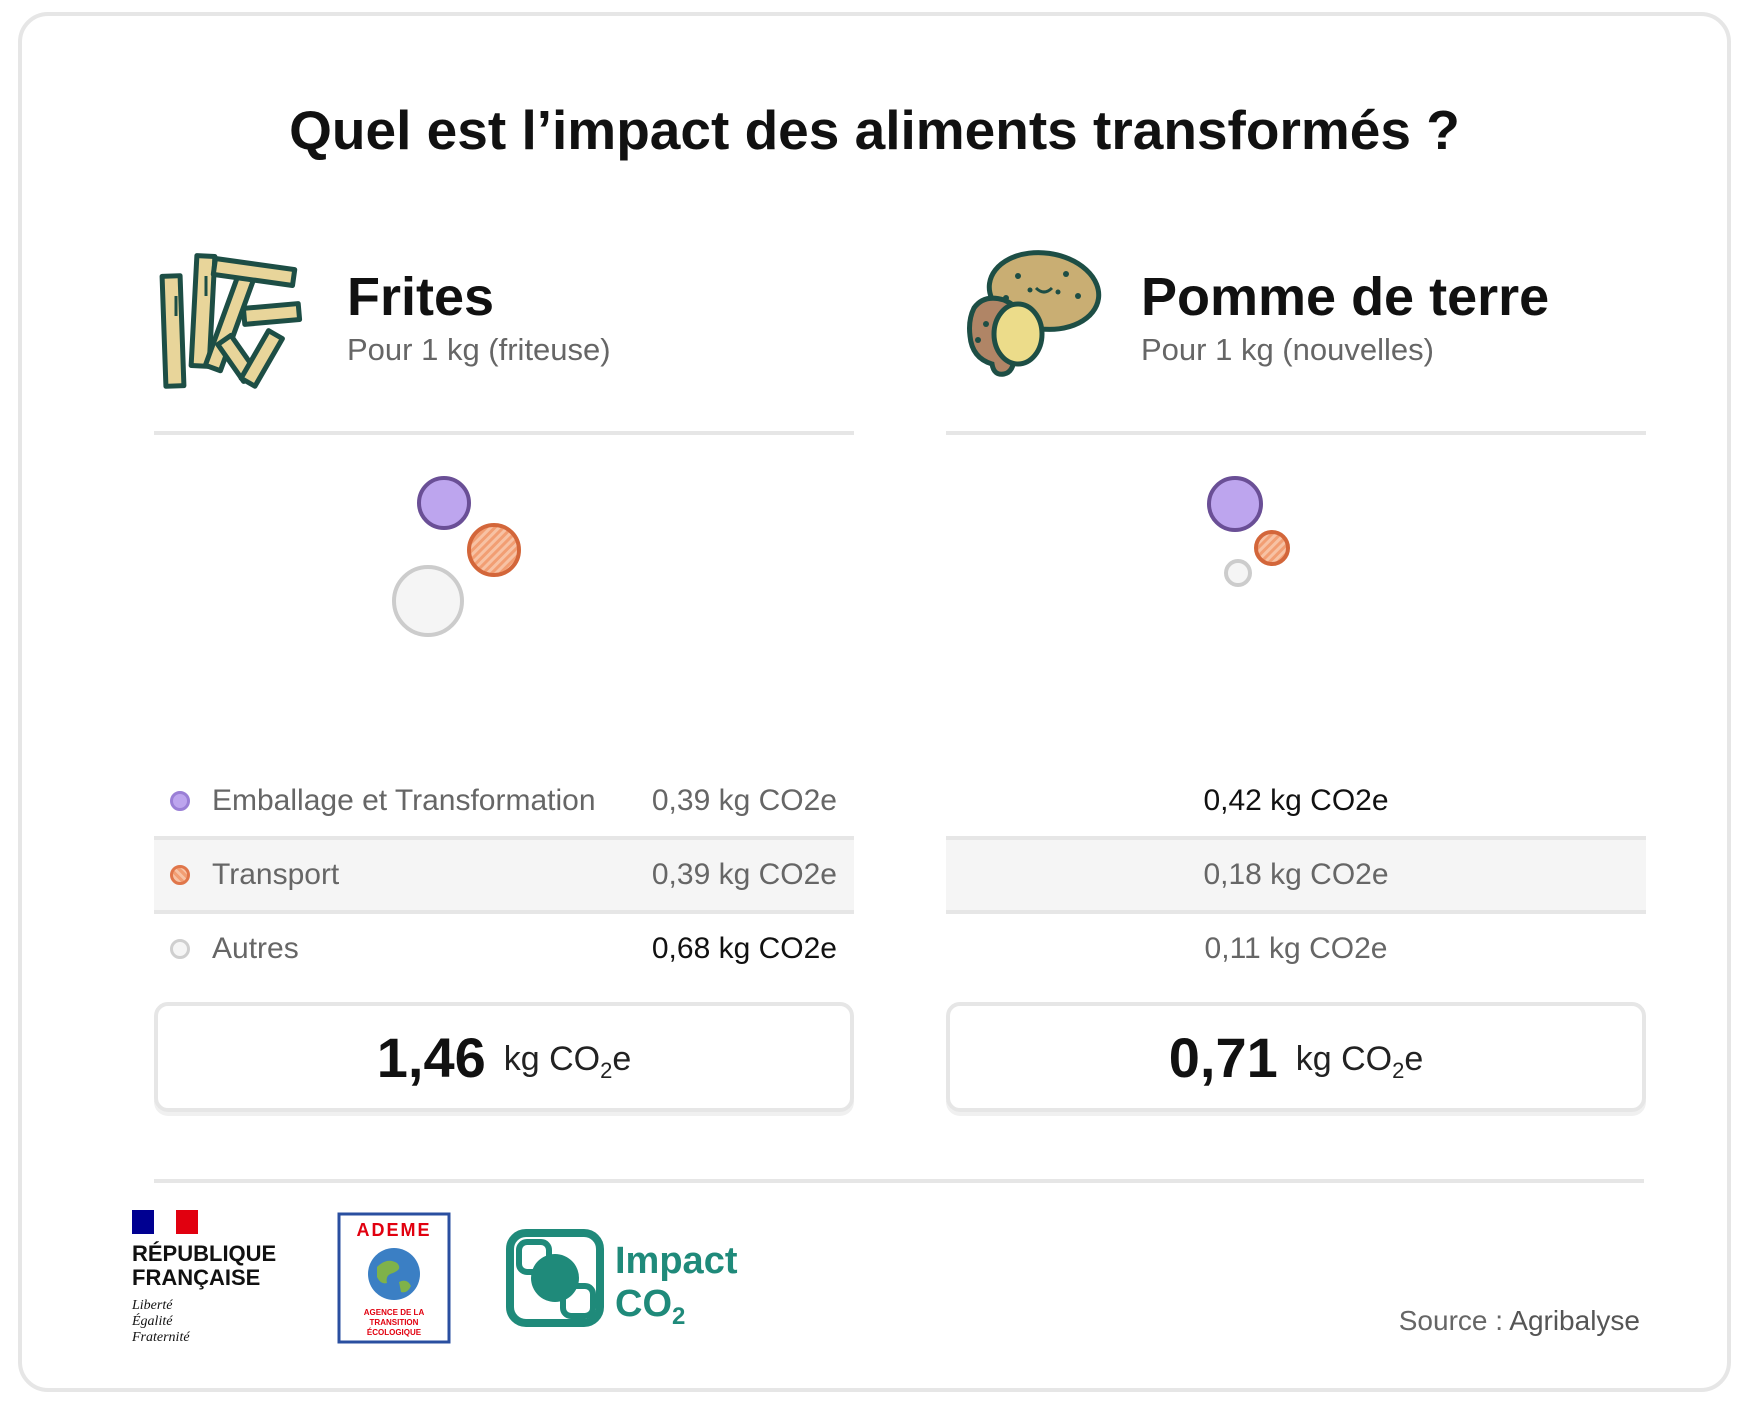 The width and height of the screenshot is (1752, 1416). Describe the element at coordinates (504, 949) in the screenshot. I see `list-item-autres: Autres 0,68 kg CO2e` at that location.